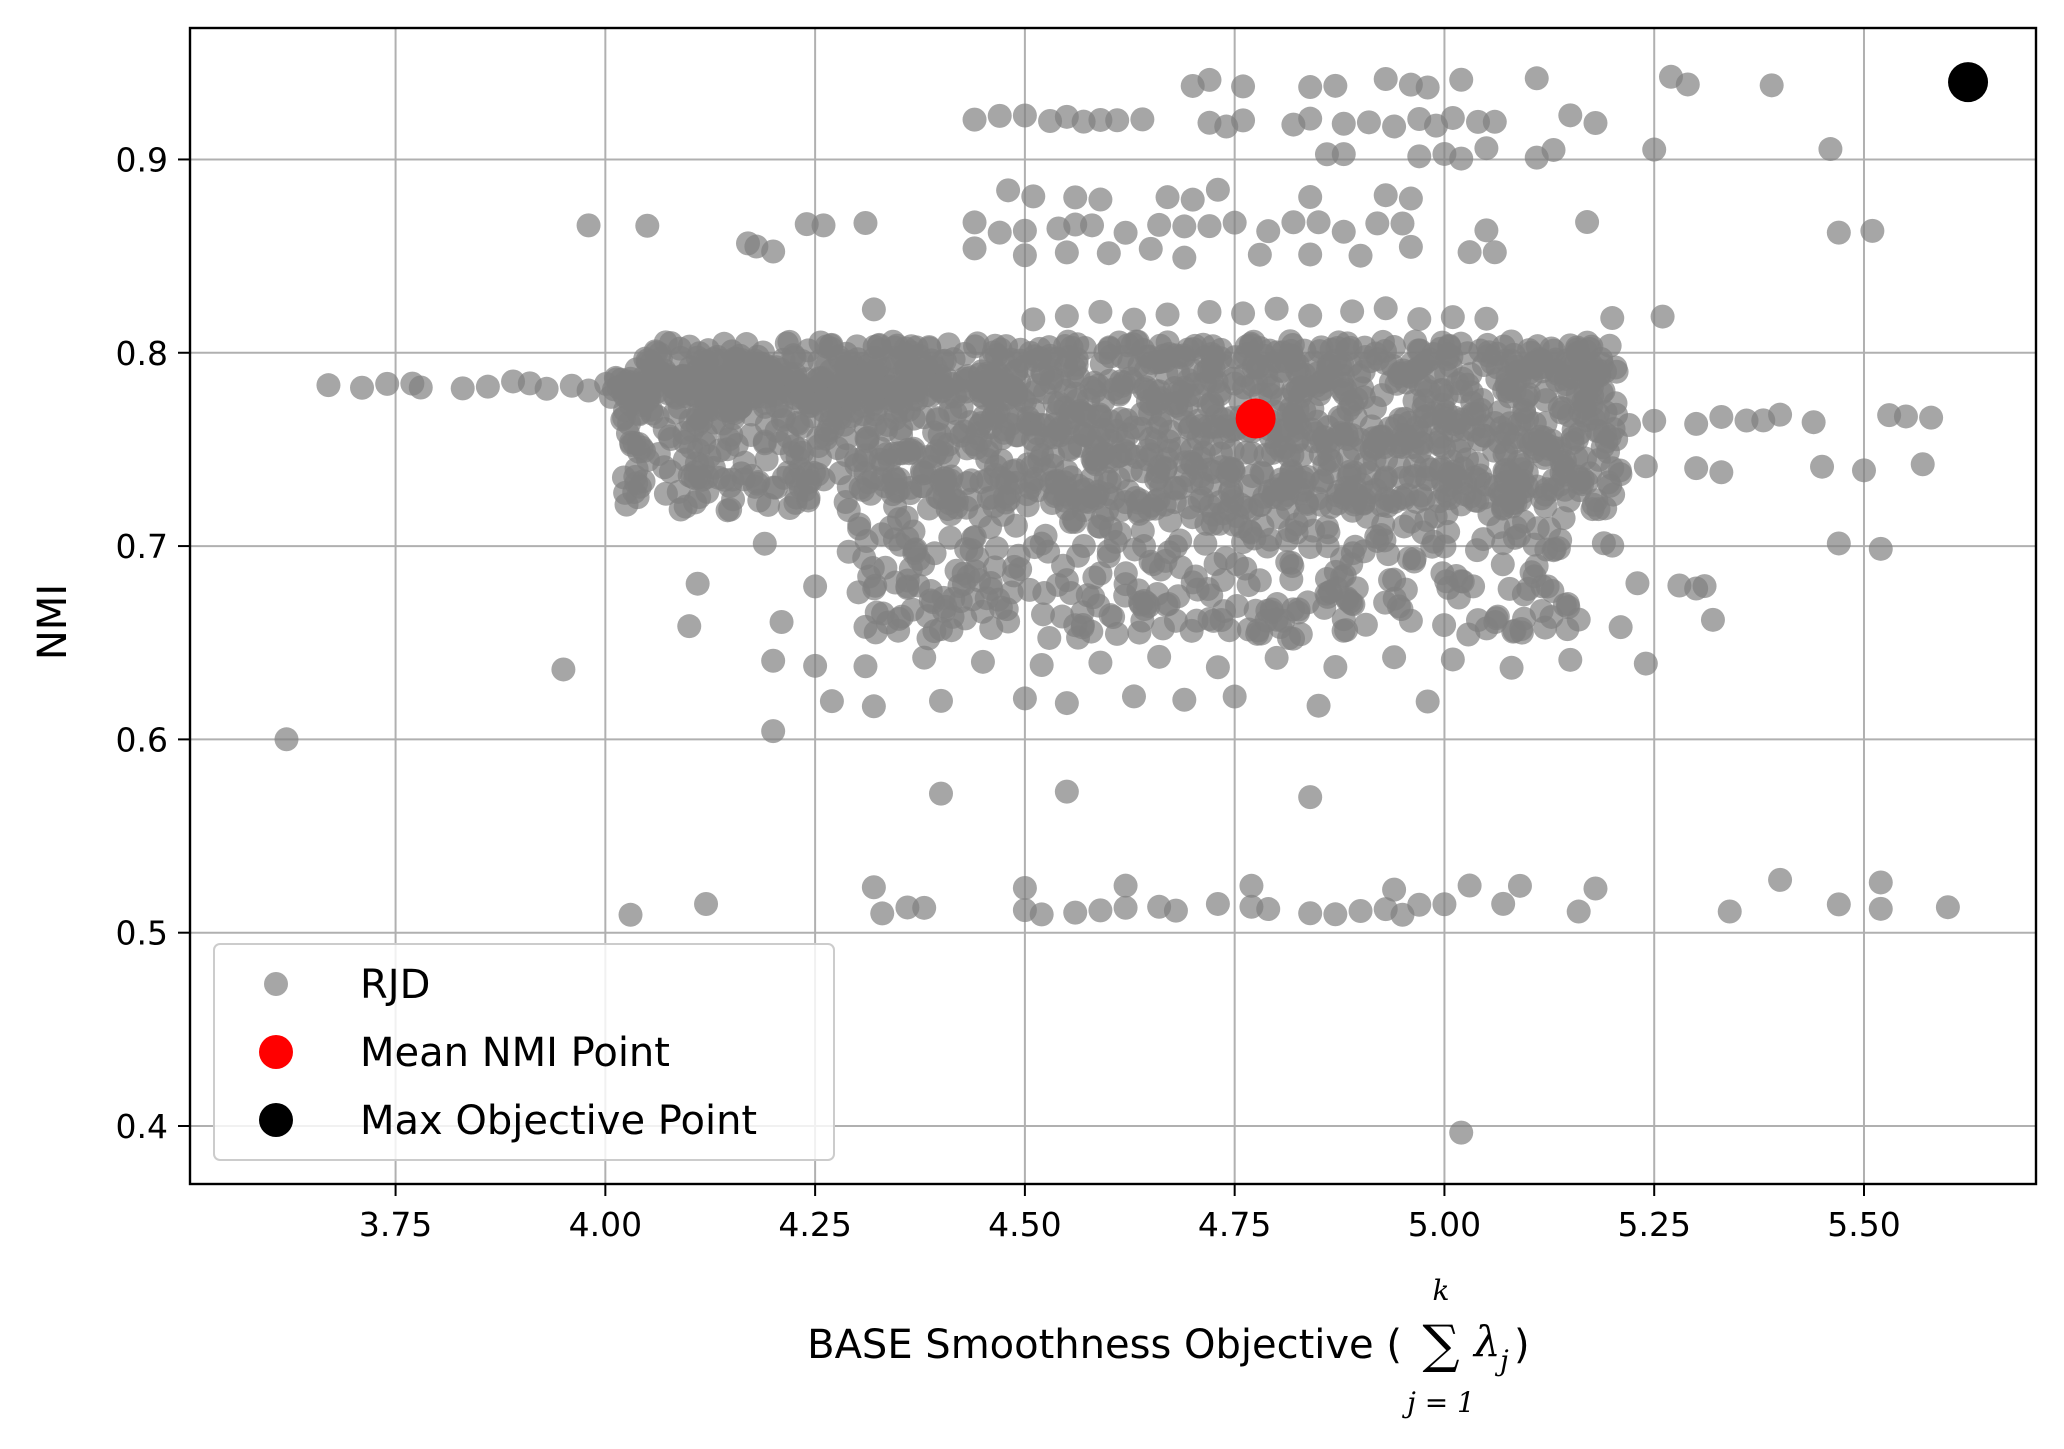 Image resolution: width=2064 pixels, height=1449 pixels. What do you see at coordinates (1444, 1224) in the screenshot?
I see `x-tick-label: 5.00` at bounding box center [1444, 1224].